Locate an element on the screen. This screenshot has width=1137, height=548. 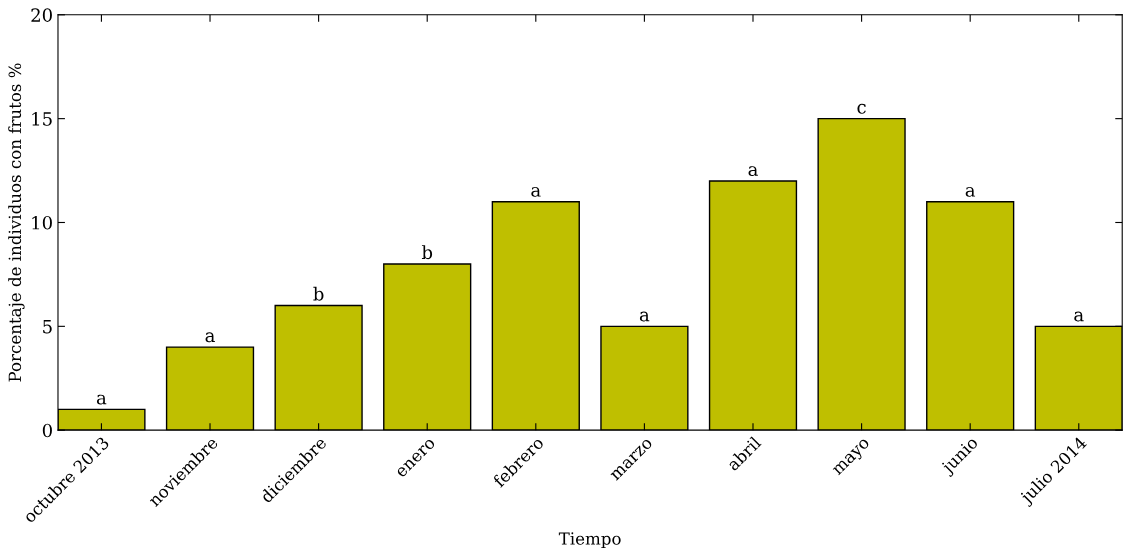
y-tick-label: 0 is located at coordinates (47, 430).